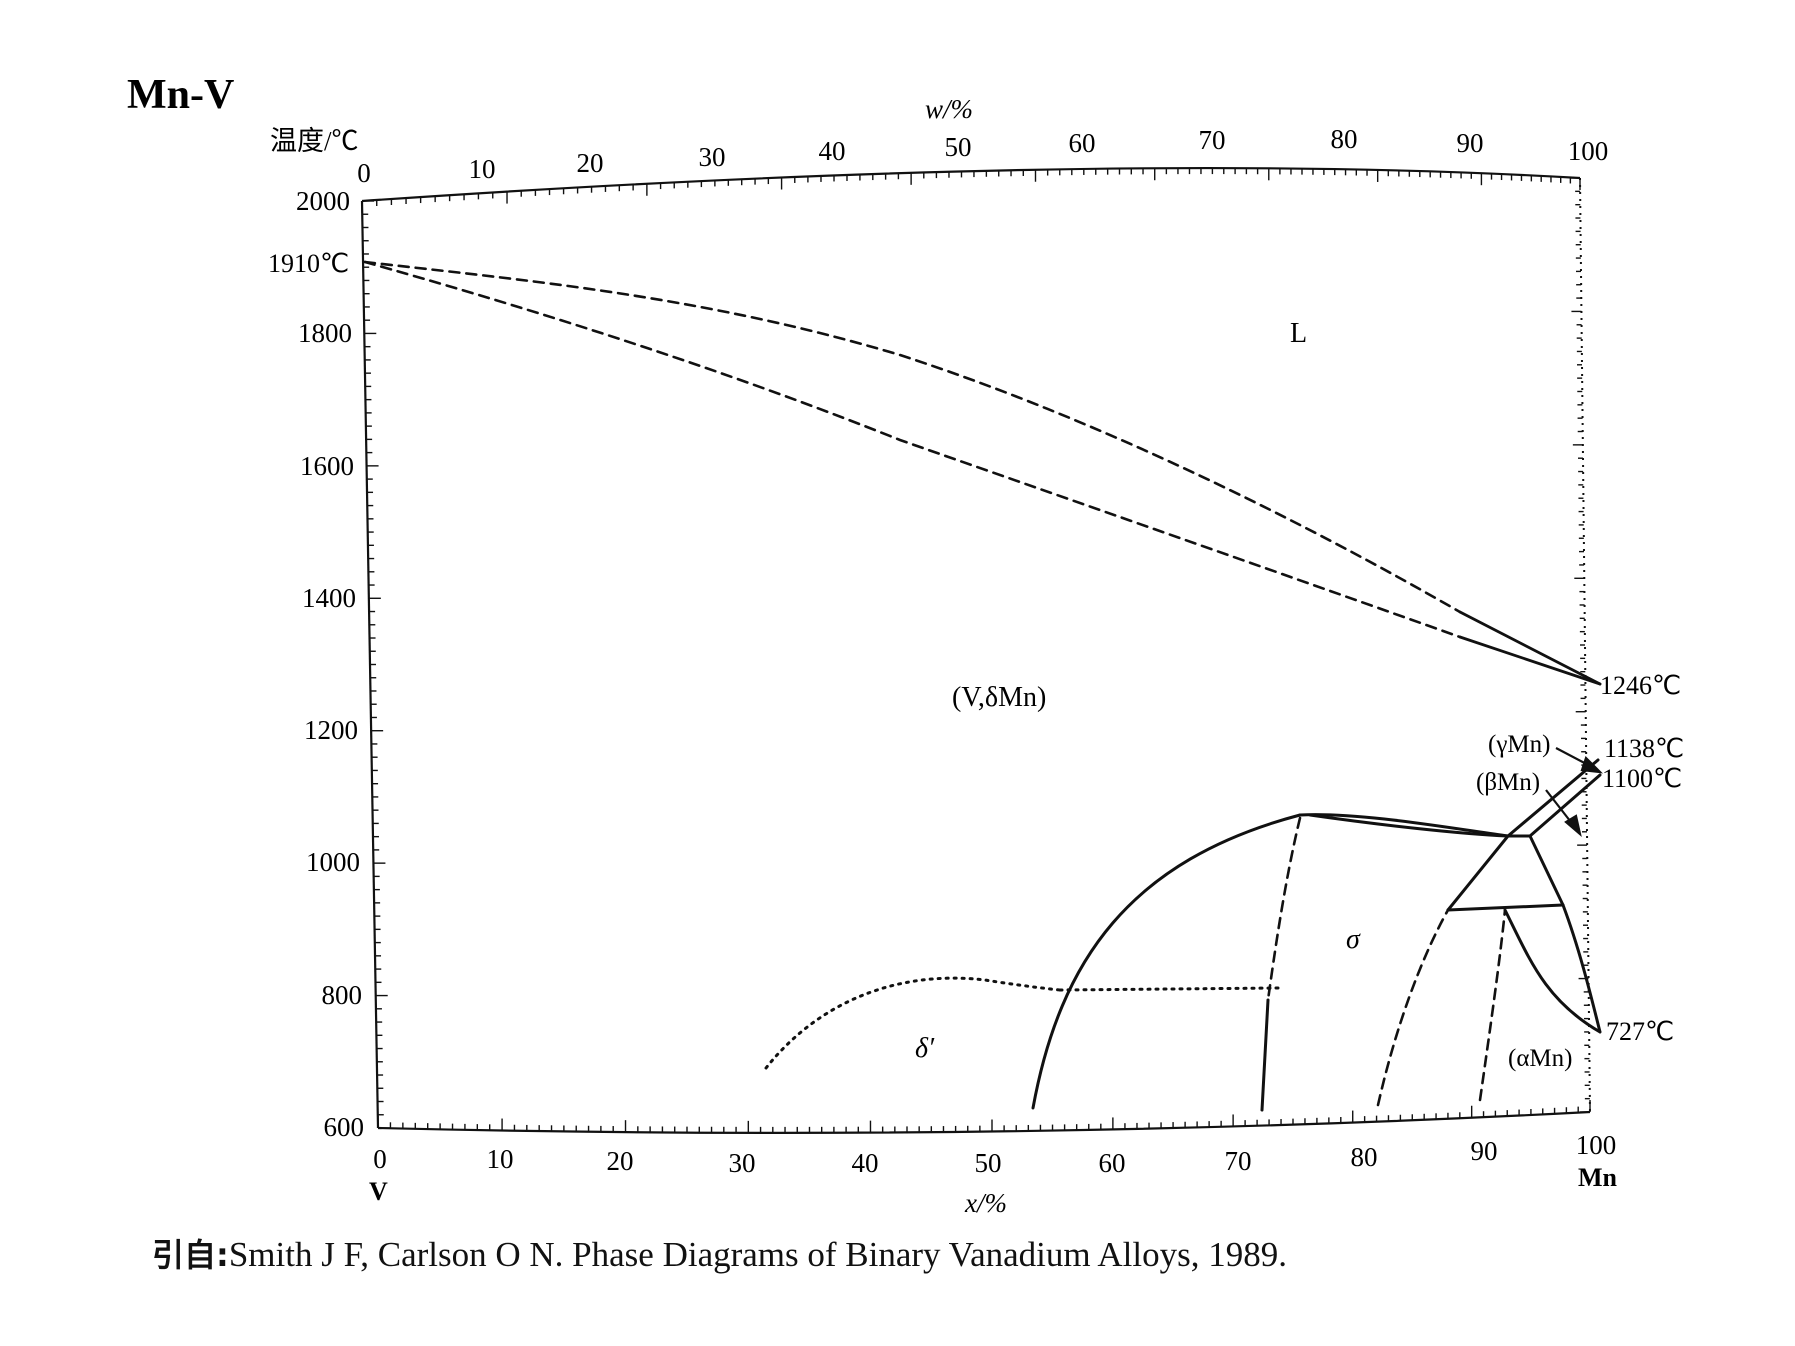  What do you see at coordinates (1642, 778) in the screenshot?
I see `temp-label-1100: 1100℃` at bounding box center [1642, 778].